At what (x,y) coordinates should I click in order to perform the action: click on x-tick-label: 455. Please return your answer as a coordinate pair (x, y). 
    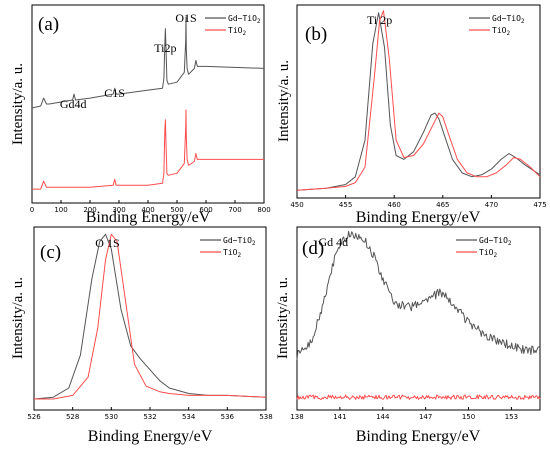
    Looking at the image, I should click on (345, 205).